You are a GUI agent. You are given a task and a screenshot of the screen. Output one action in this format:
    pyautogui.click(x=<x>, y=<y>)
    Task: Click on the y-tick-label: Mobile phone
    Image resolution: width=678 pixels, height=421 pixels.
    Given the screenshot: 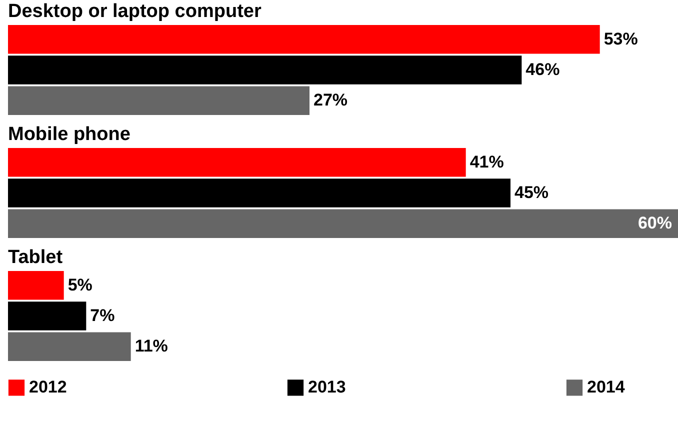 What is the action you would take?
    pyautogui.click(x=69, y=134)
    